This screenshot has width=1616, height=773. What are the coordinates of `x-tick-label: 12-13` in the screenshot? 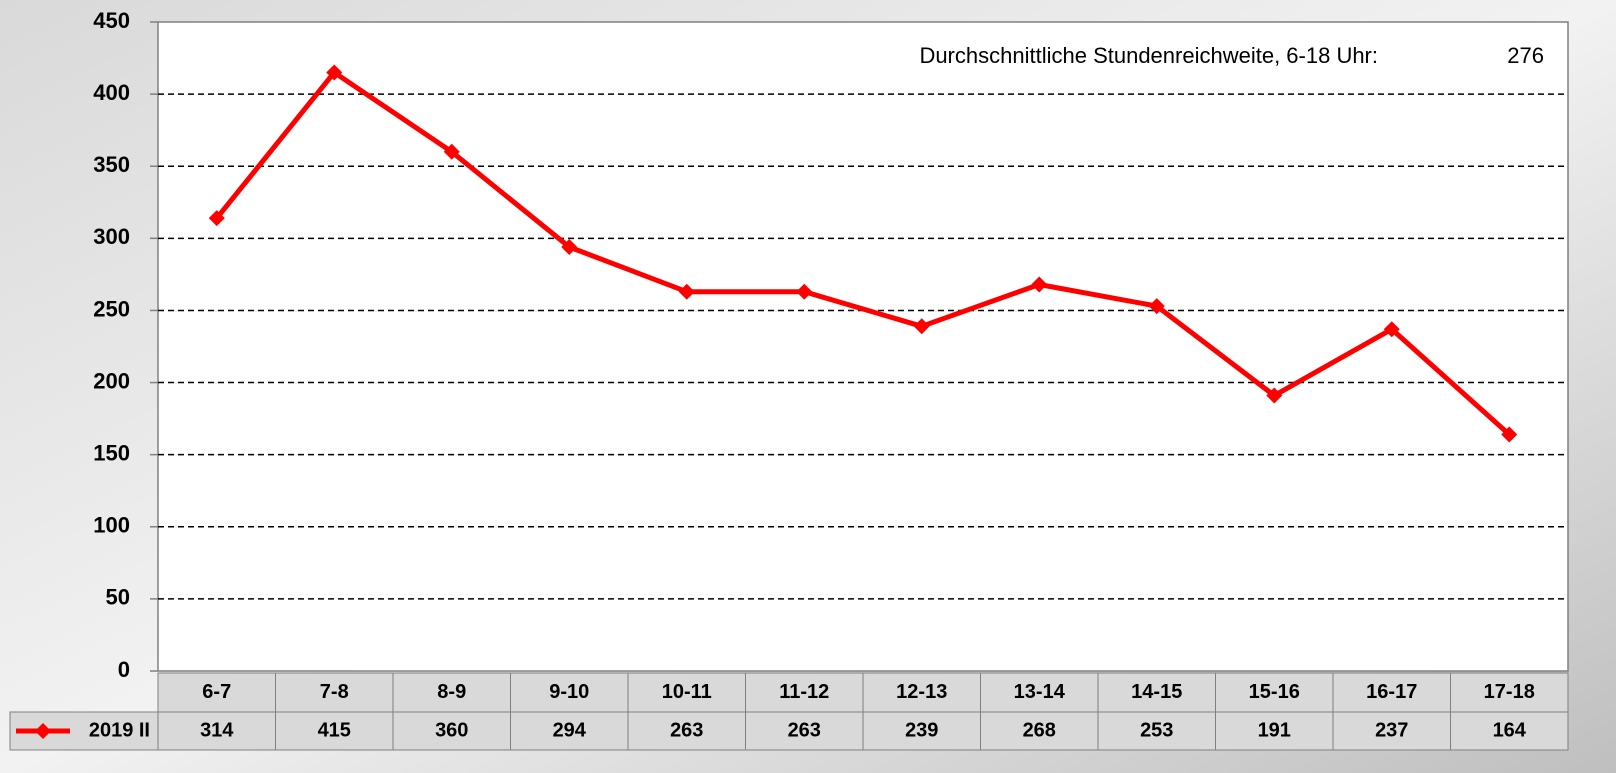 It's located at (921, 692).